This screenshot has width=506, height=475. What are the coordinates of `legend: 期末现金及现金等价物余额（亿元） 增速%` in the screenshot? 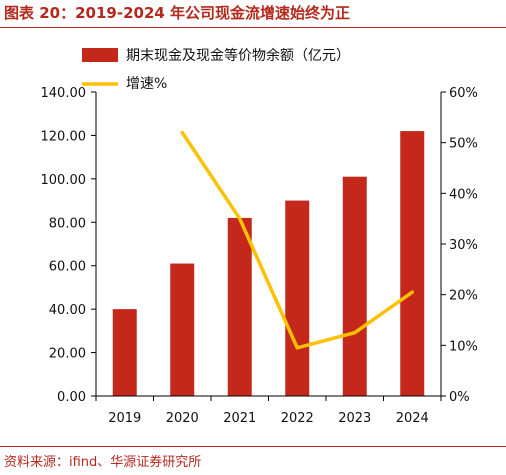 It's located at (216, 69).